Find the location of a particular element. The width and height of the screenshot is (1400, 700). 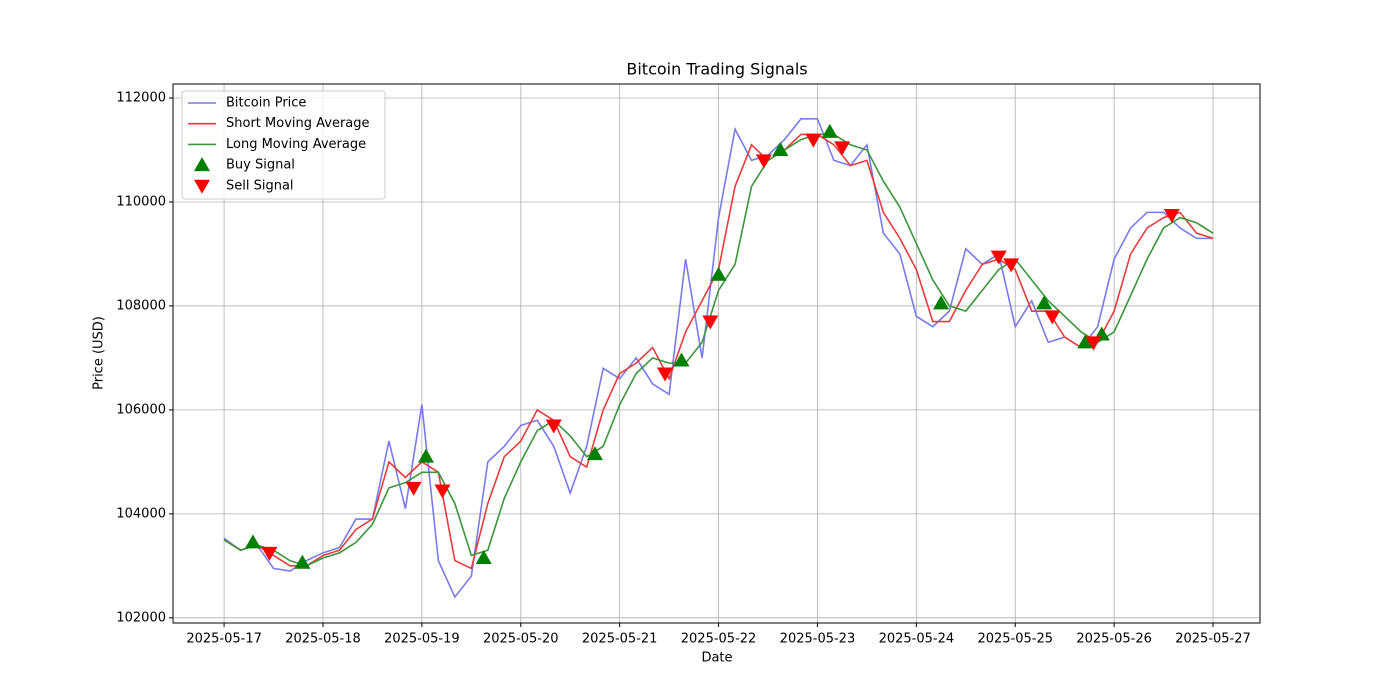

x-tick-label: 2025-05-17 is located at coordinates (224, 639).